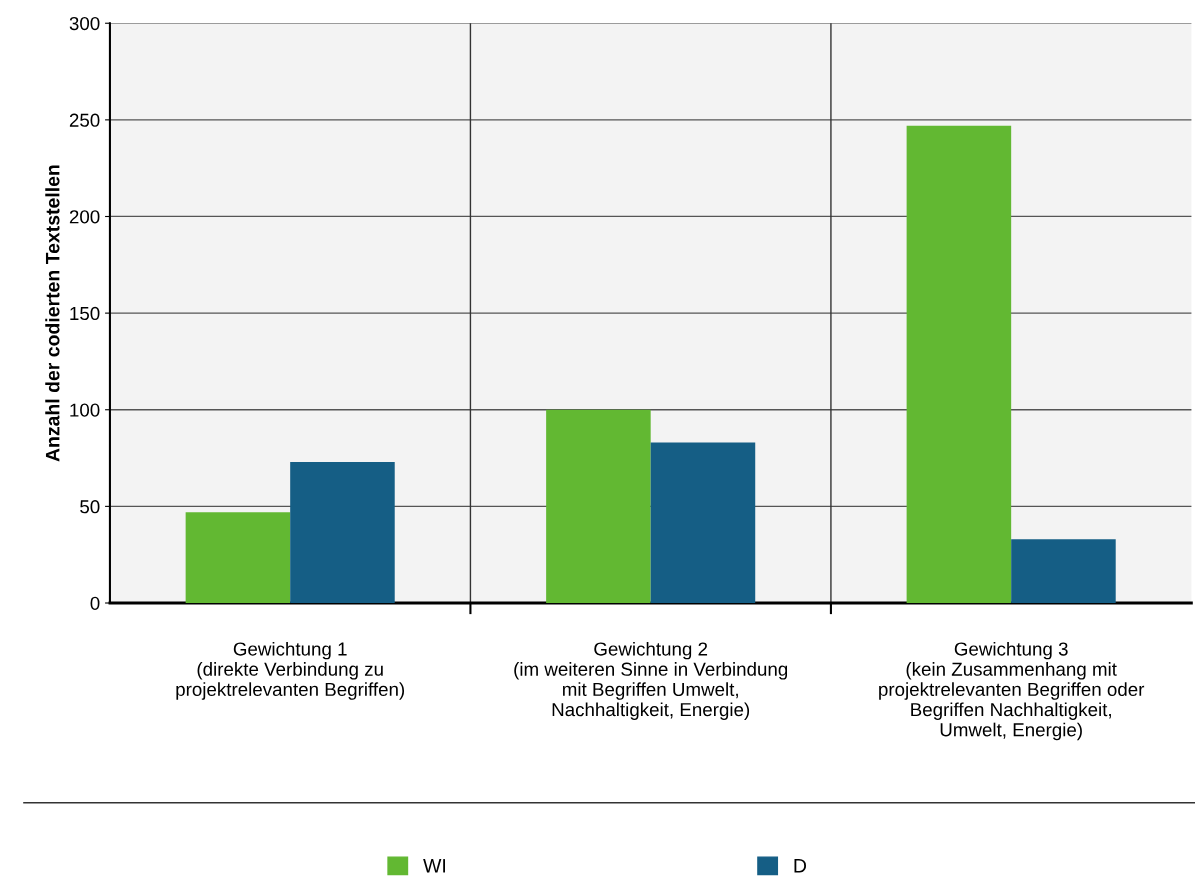 The height and width of the screenshot is (894, 1195). I want to click on y-tick-label: 250, so click(84, 120).